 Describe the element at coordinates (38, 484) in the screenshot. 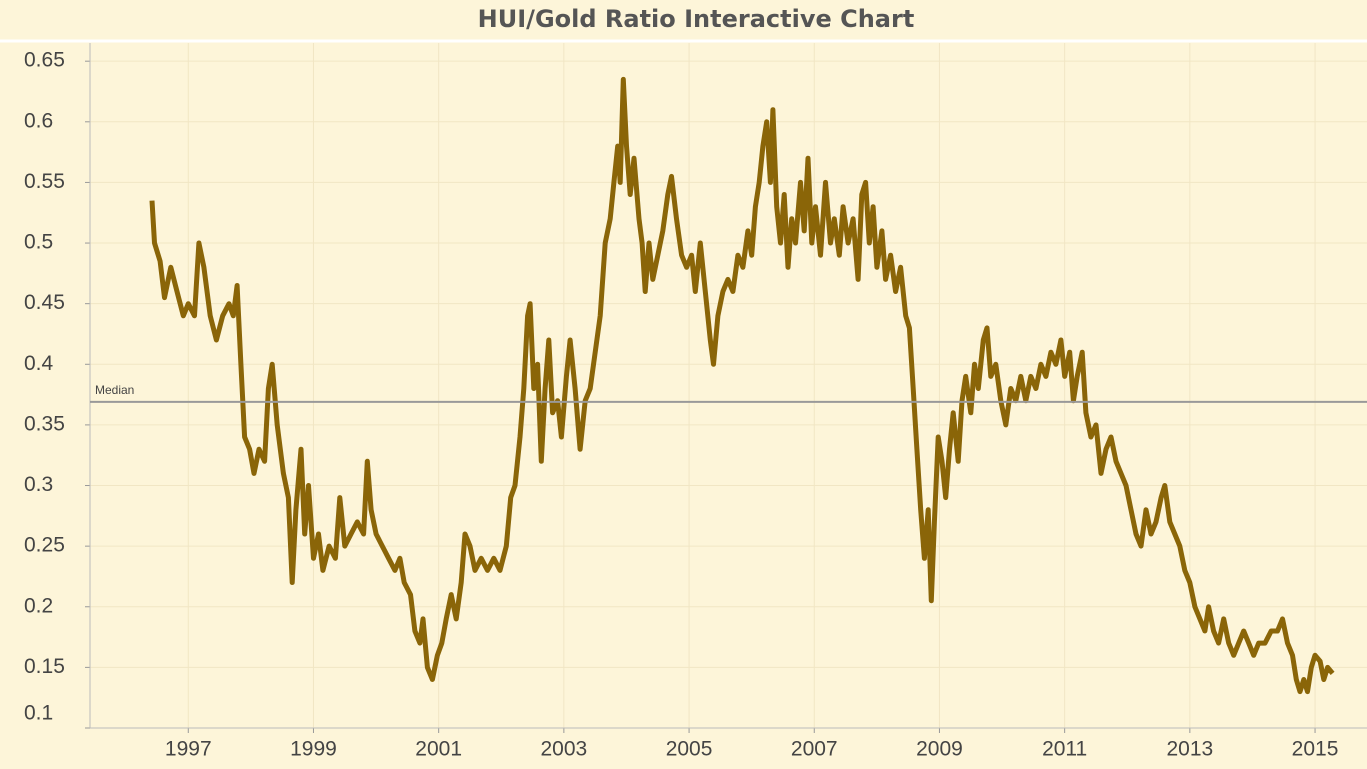

I see `y-tick-label: 0.3` at that location.